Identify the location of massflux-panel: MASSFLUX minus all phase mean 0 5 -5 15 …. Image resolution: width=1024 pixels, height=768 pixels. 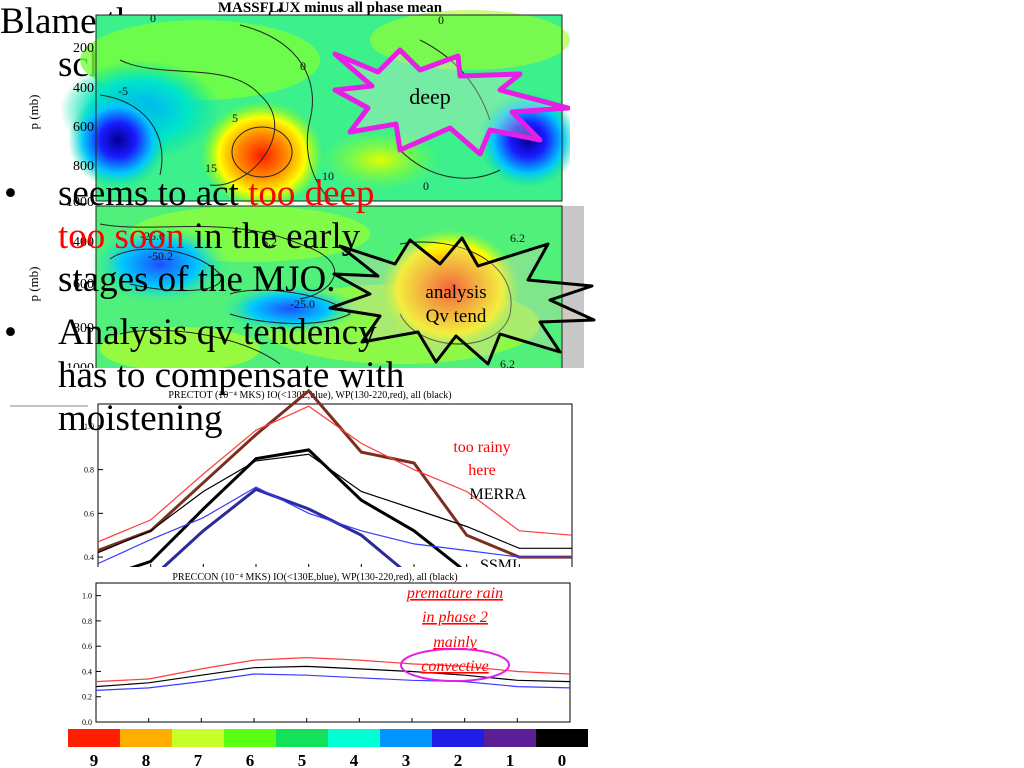
(298, 103).